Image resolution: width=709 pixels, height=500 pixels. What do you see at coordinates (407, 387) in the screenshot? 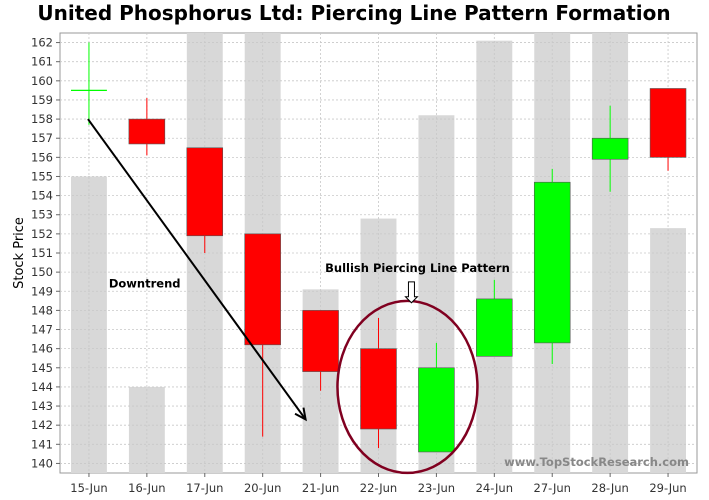
I see `pattern-circle` at bounding box center [407, 387].